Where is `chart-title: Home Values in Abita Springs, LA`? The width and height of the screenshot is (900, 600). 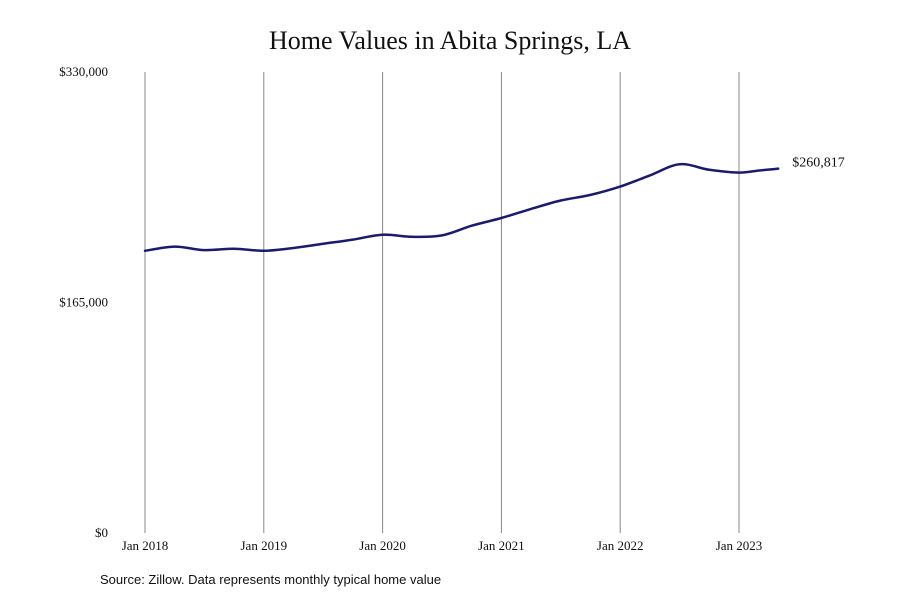 chart-title: Home Values in Abita Springs, LA is located at coordinates (450, 40).